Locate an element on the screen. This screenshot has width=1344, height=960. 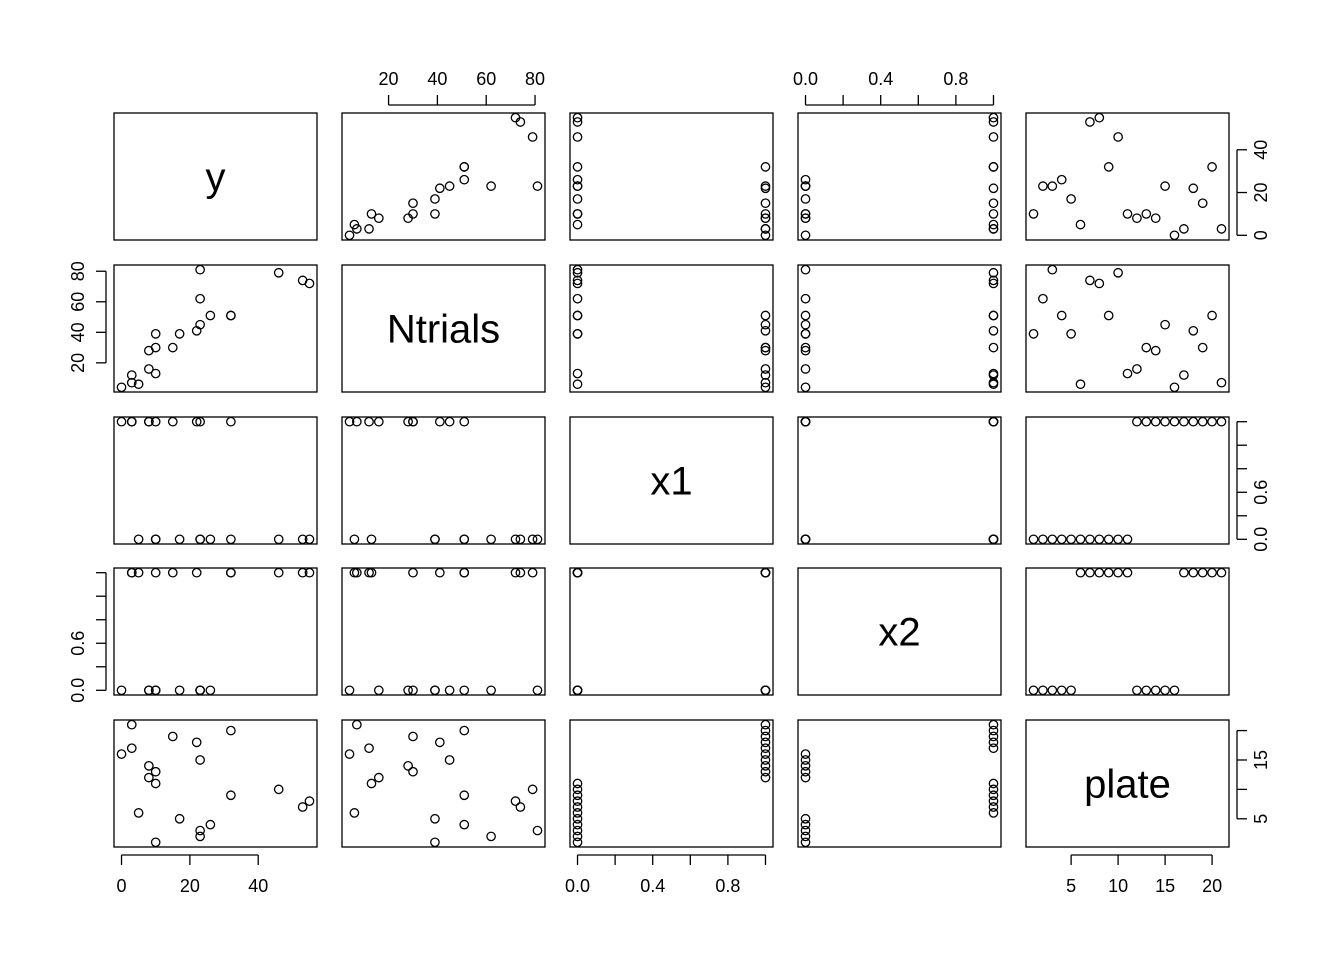
variable-label-x2: x2 is located at coordinates (899, 633).